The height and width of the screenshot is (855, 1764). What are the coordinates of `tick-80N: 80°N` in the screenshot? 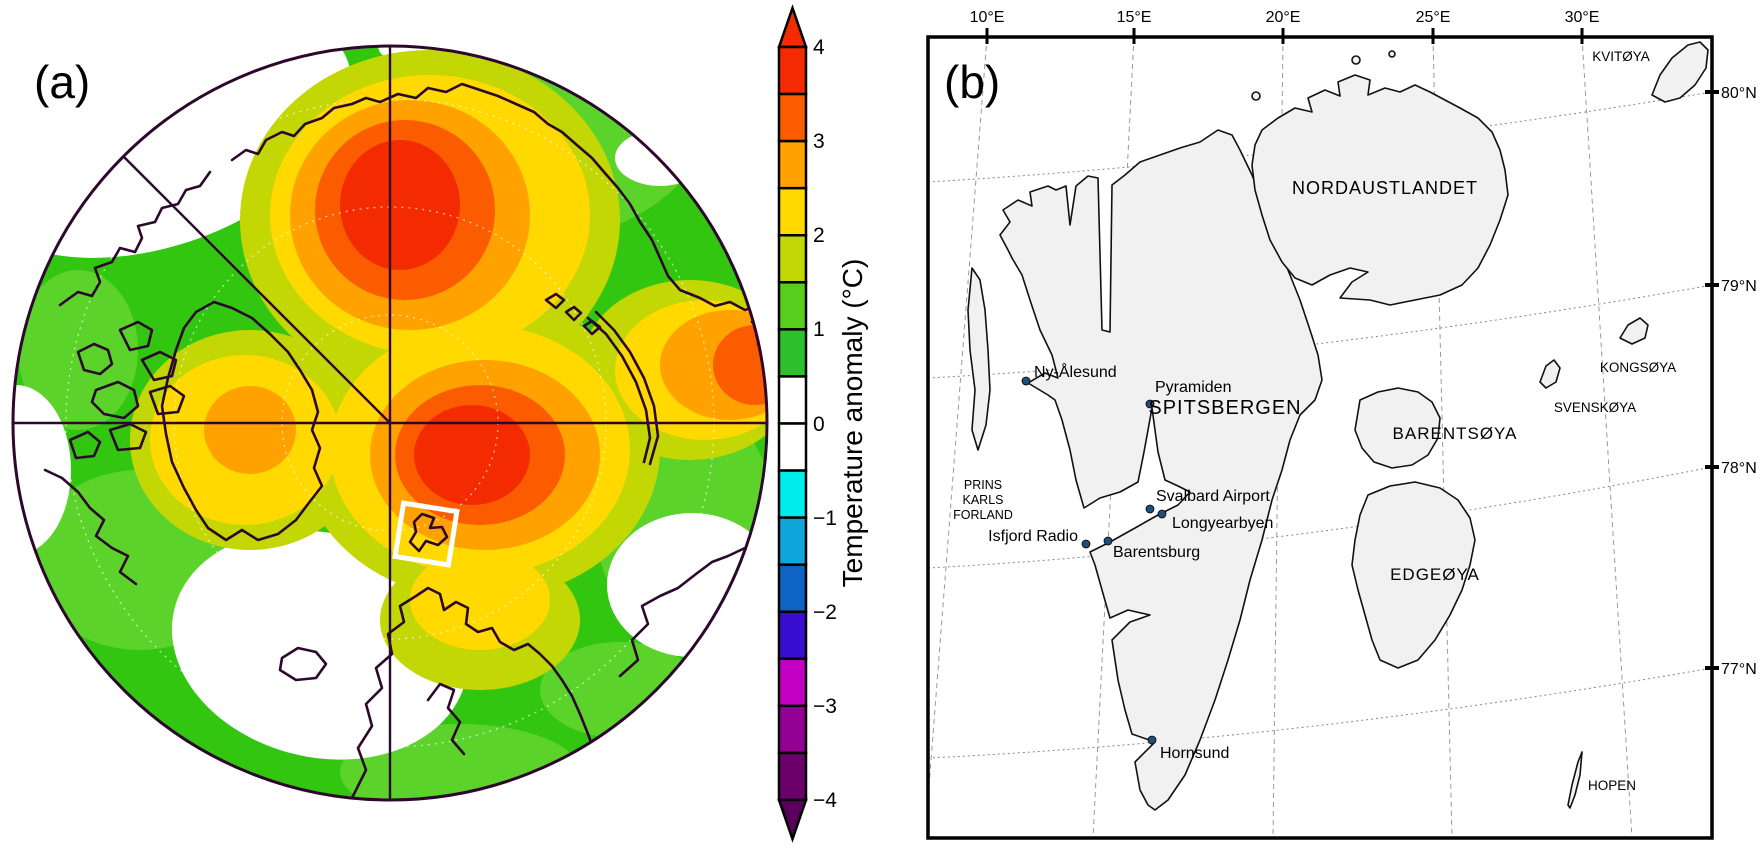 It's located at (1739, 93).